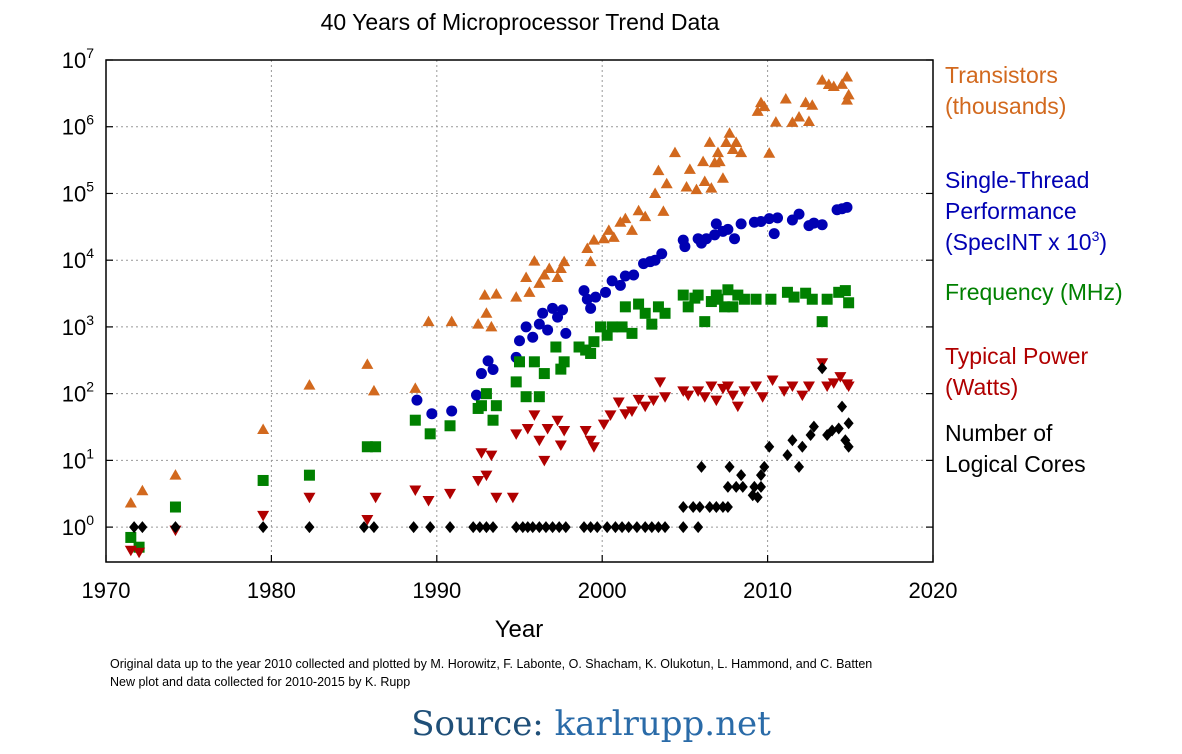 The image size is (1182, 754). What do you see at coordinates (981, 387) in the screenshot?
I see `legend-entry-line: (Watts)` at bounding box center [981, 387].